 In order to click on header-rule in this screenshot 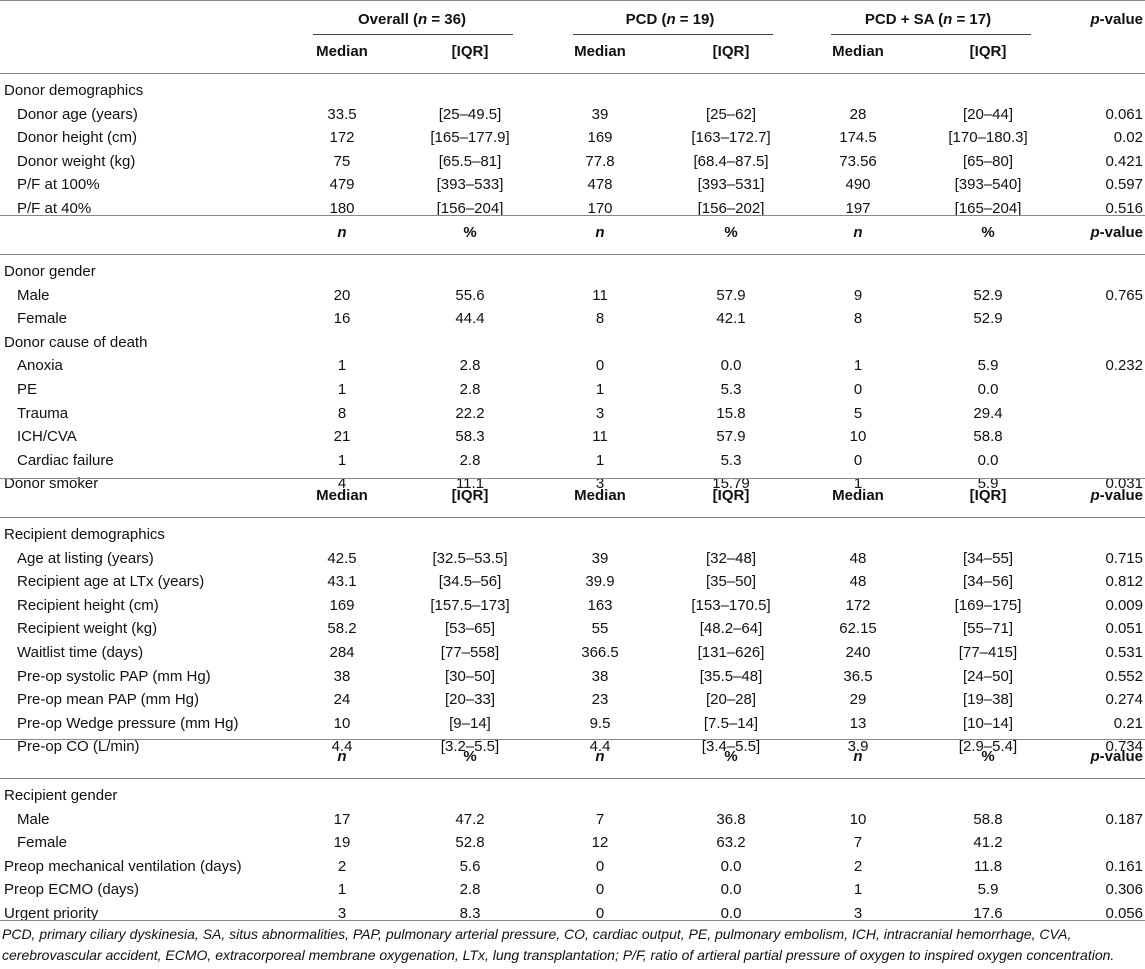, I will do `click(572, 778)`.